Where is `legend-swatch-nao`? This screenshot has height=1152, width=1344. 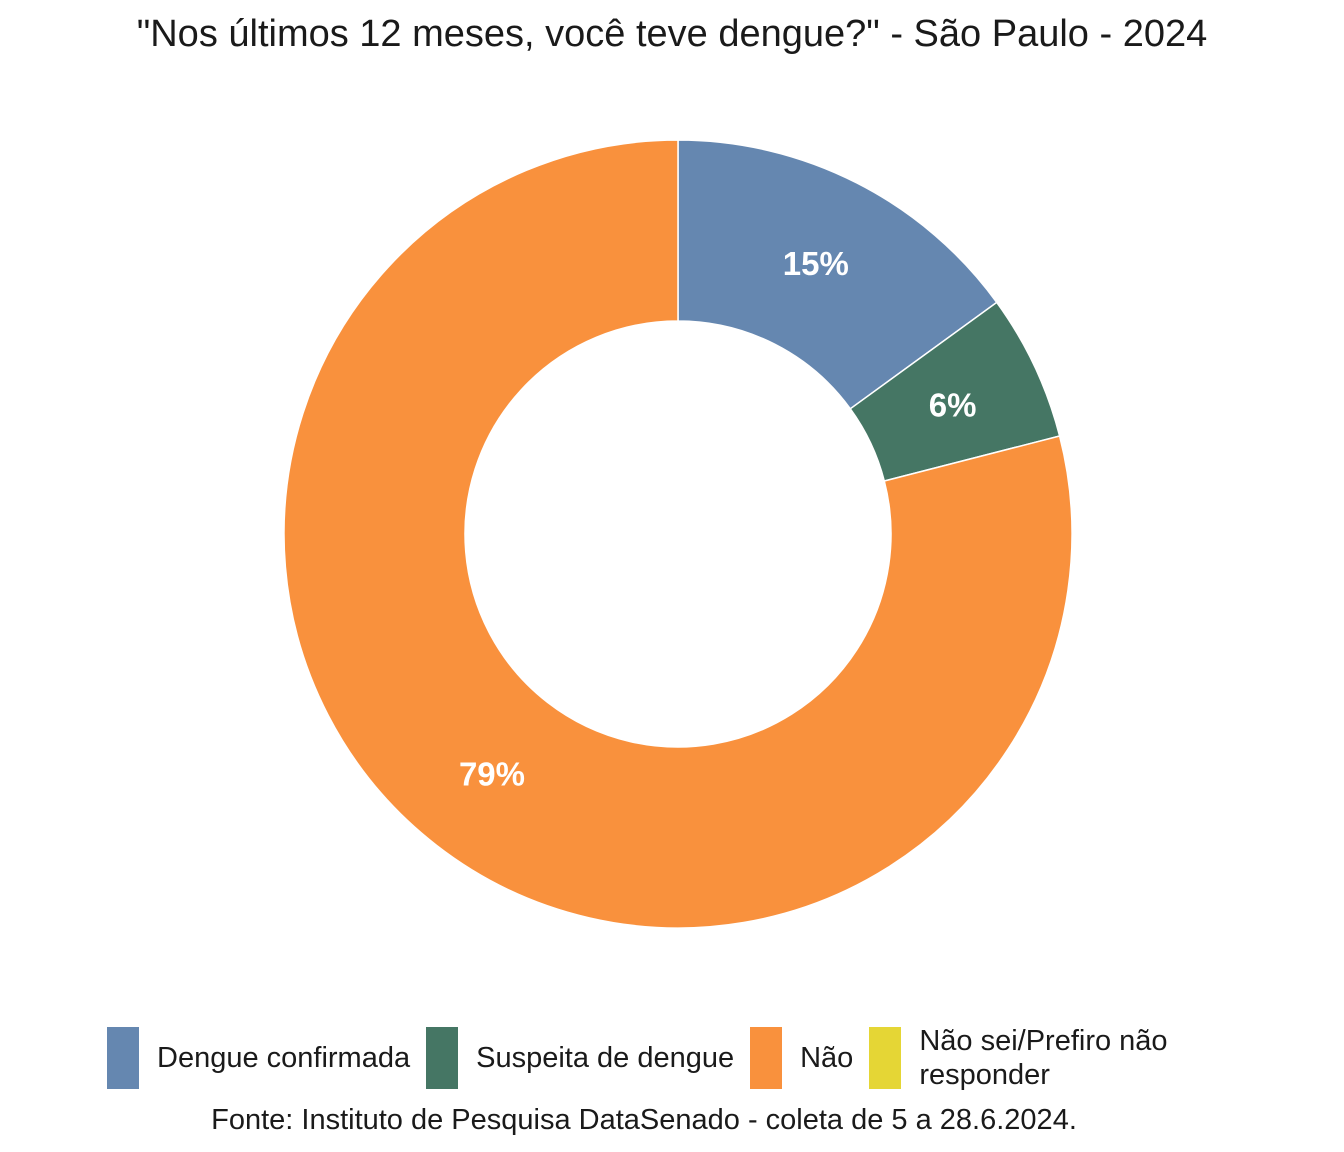
legend-swatch-nao is located at coordinates (766, 1058).